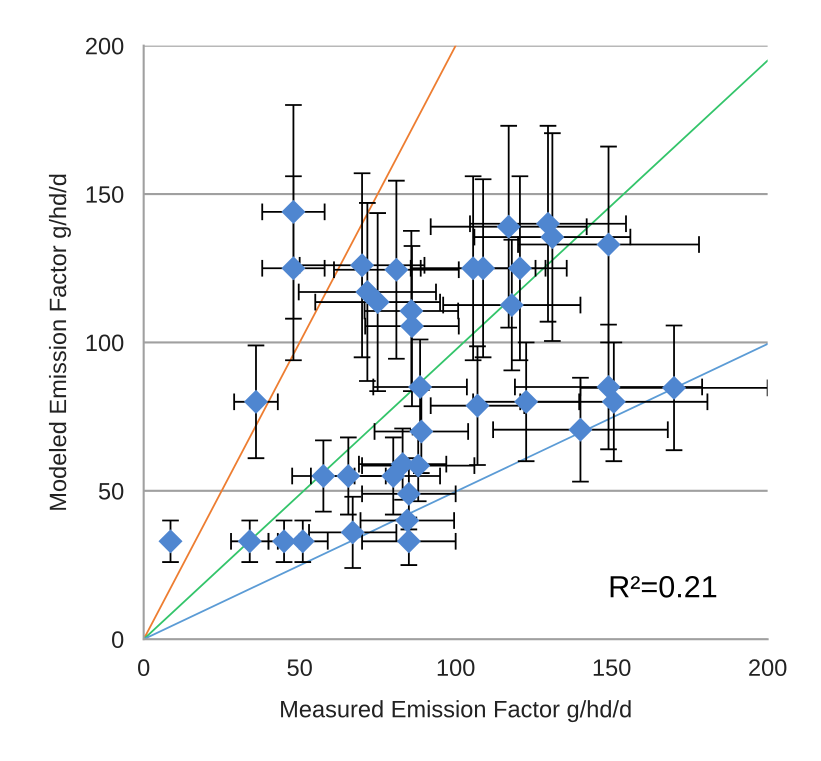 This screenshot has height=761, width=821. What do you see at coordinates (663, 587) in the screenshot?
I see `annotation: R²=0.21` at bounding box center [663, 587].